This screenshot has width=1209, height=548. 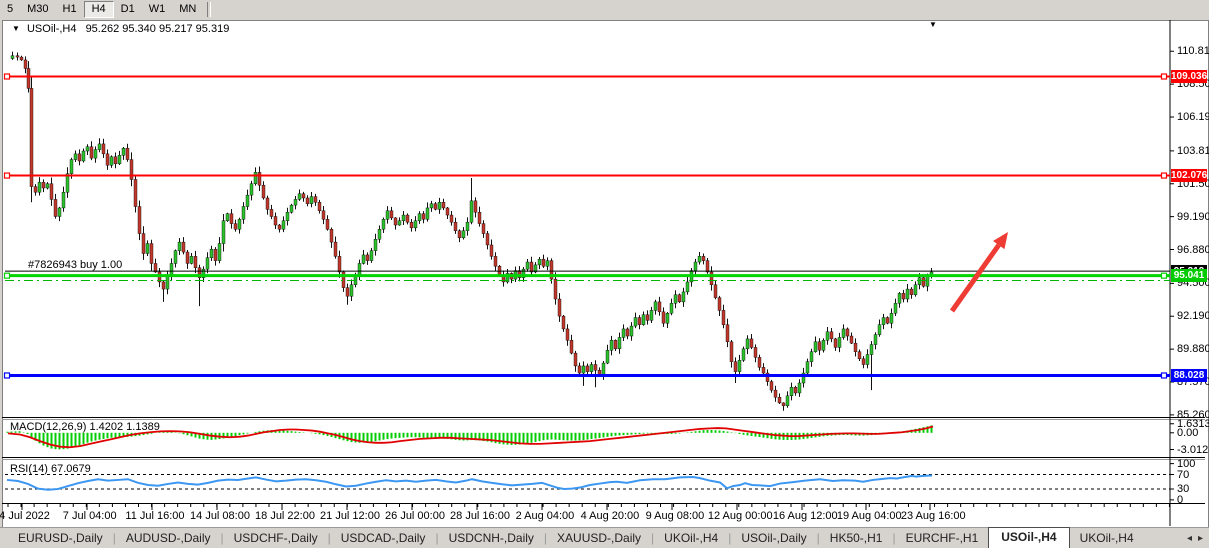 What do you see at coordinates (1189, 375) in the screenshot?
I see `price-badge: 88.028` at bounding box center [1189, 375].